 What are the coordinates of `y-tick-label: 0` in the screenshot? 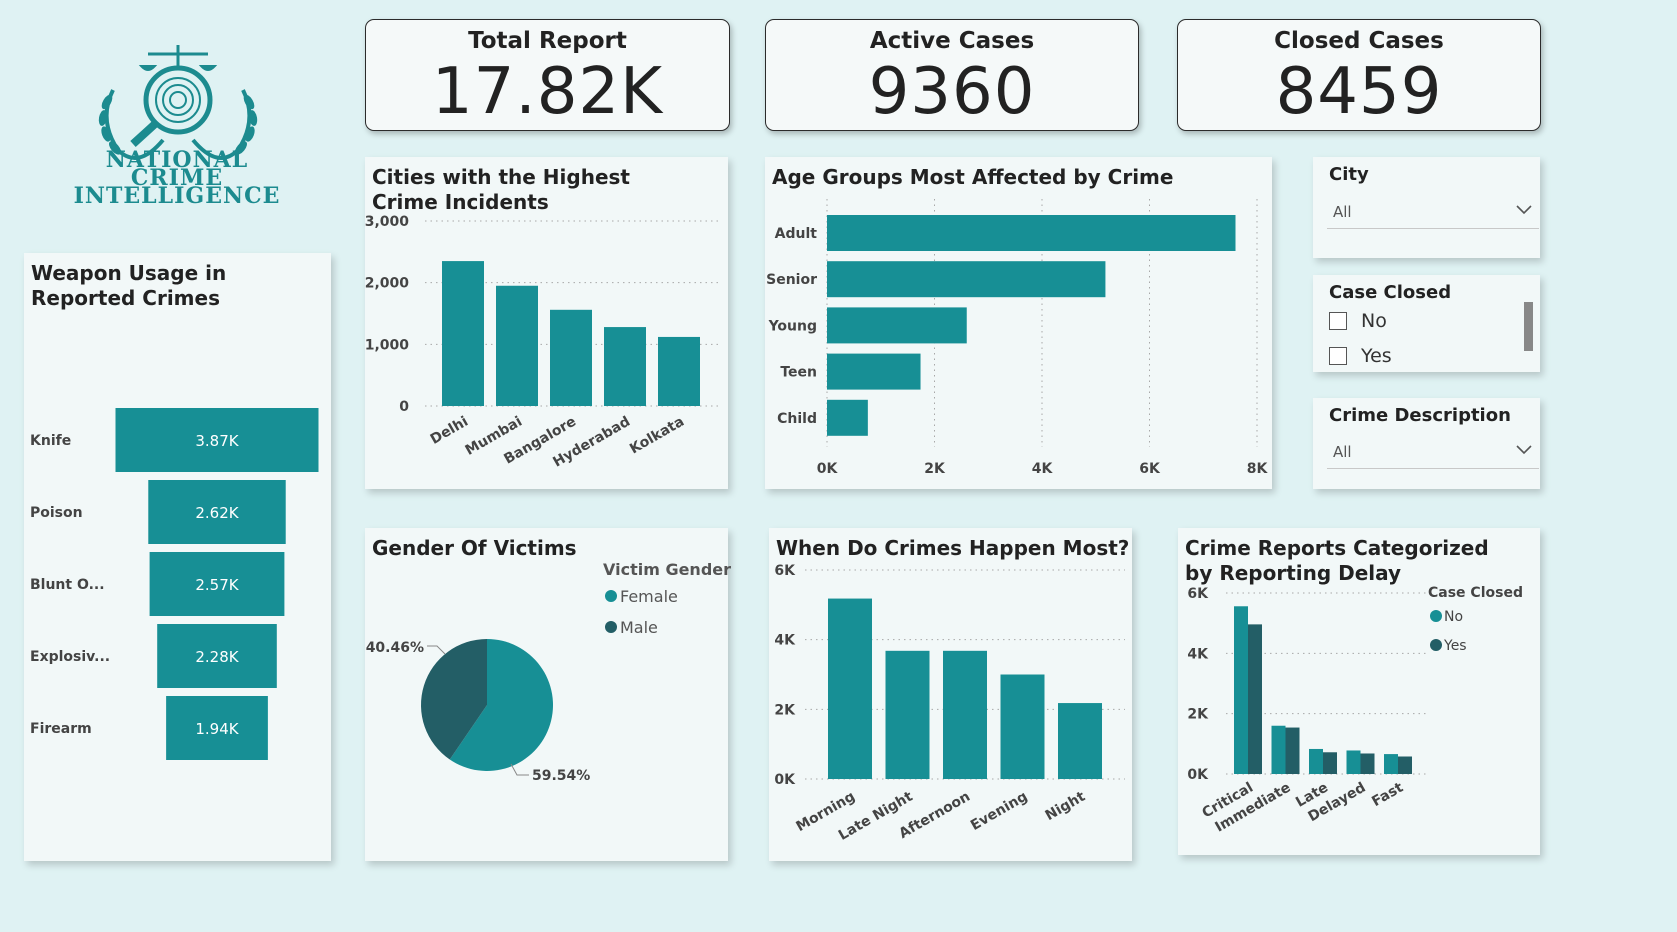 It's located at (404, 407).